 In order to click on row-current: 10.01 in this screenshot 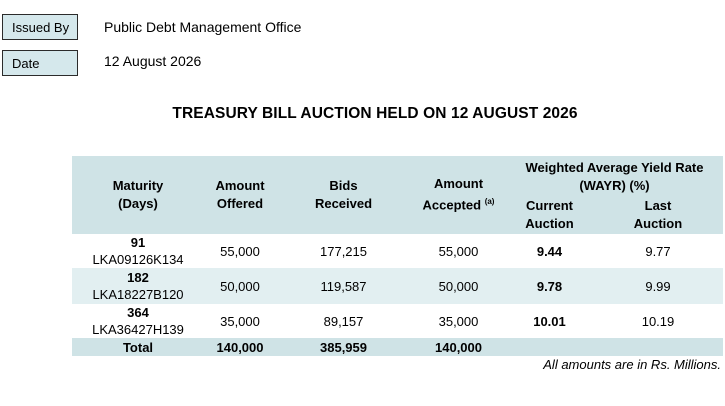, I will do `click(549, 321)`.